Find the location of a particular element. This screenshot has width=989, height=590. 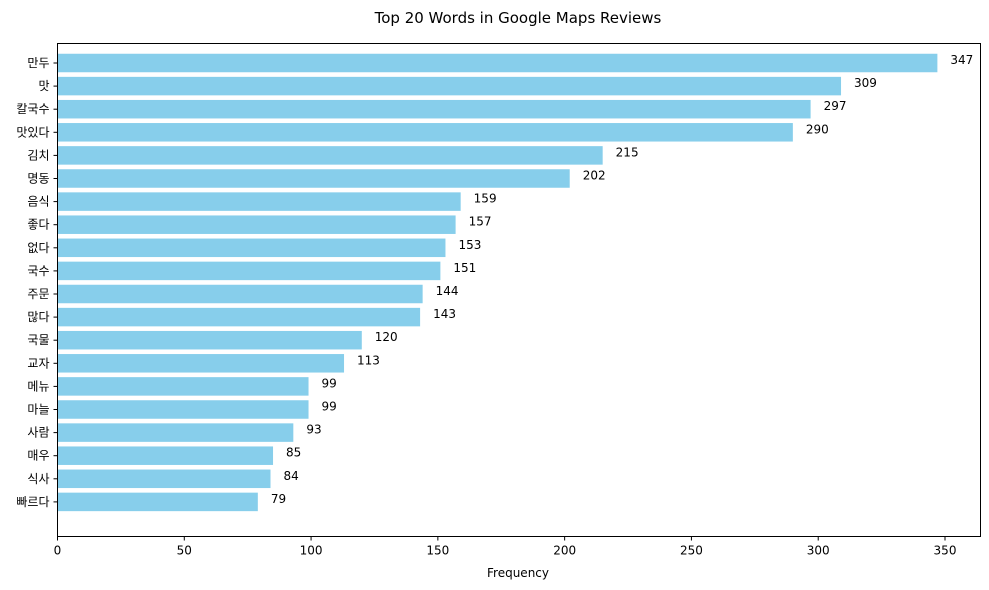

chart-title: Top 20 Words in Google Maps Reviews is located at coordinates (518, 18).